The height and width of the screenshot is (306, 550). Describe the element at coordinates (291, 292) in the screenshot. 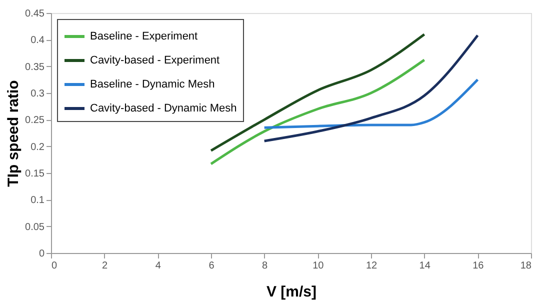

I see `x-axis-title: V [m/s]` at that location.